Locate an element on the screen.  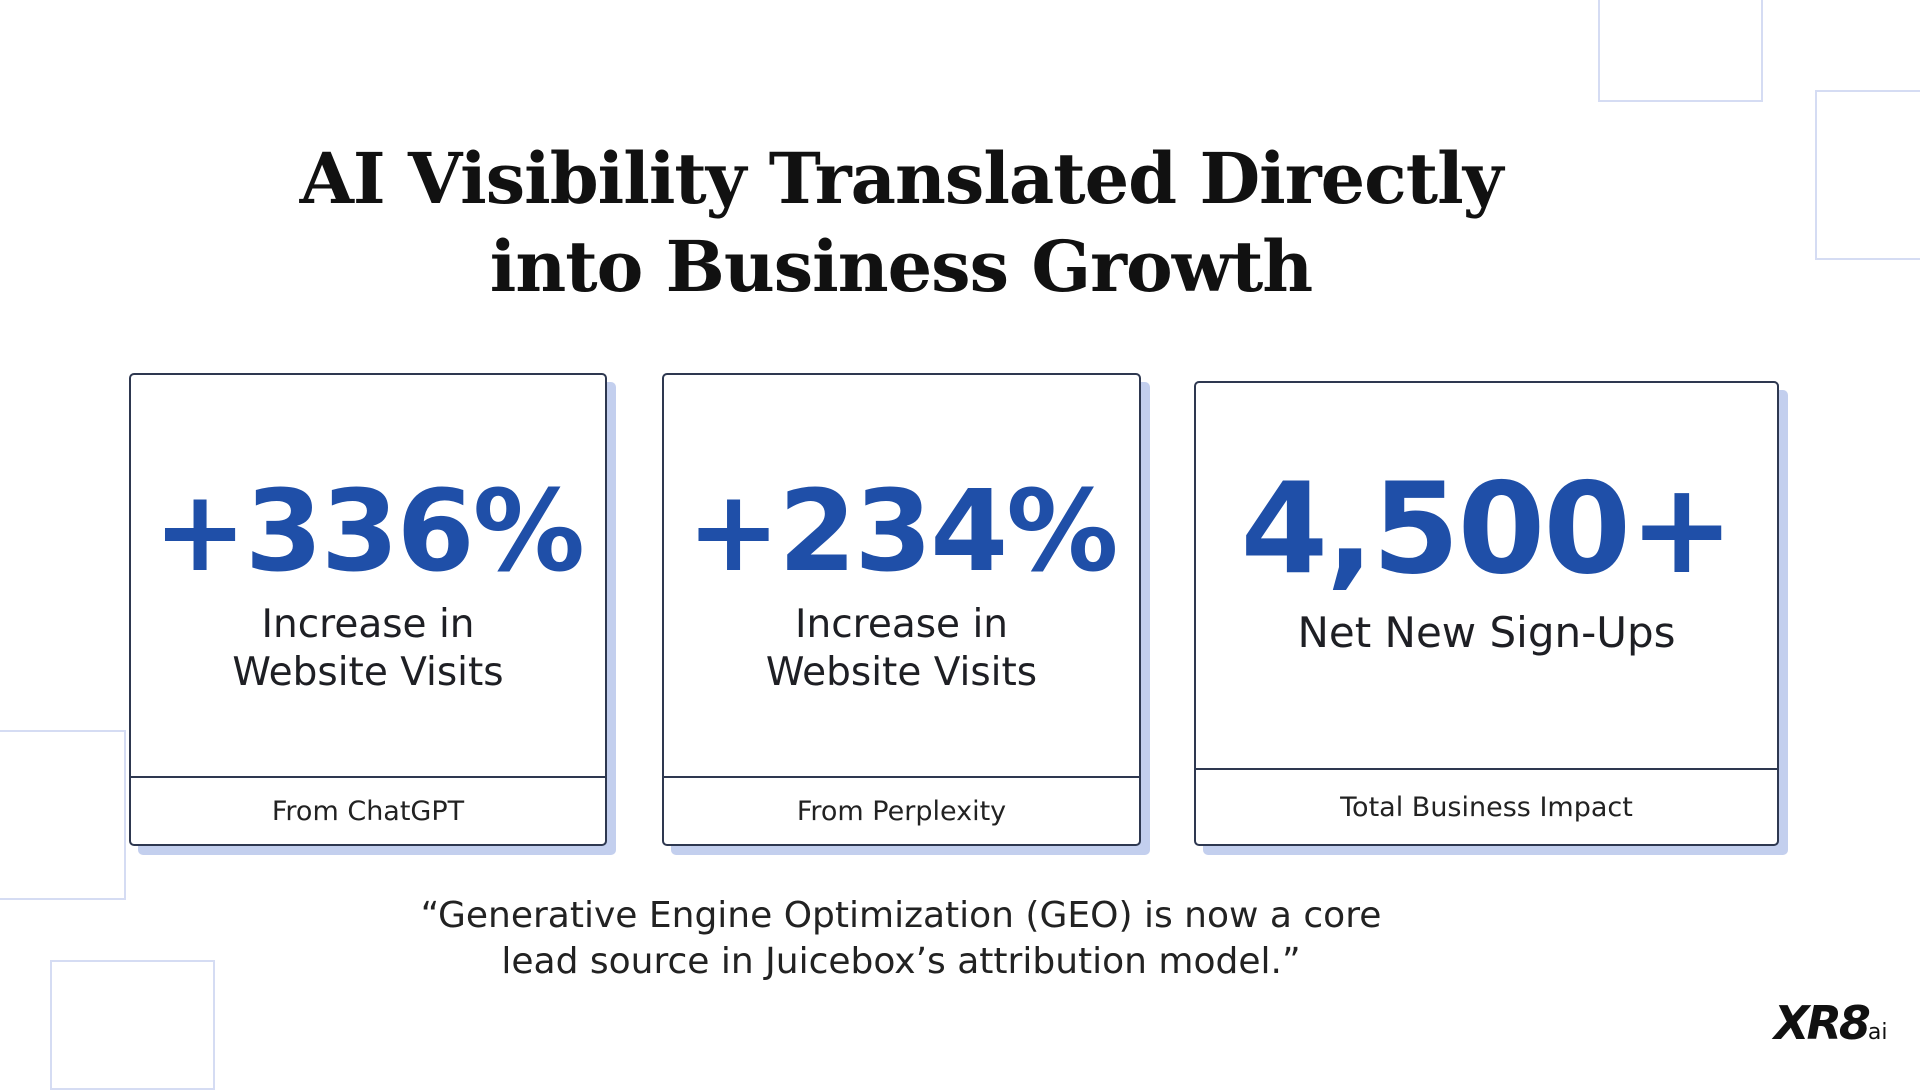
logo-suffix: ai is located at coordinates (1877, 1032).